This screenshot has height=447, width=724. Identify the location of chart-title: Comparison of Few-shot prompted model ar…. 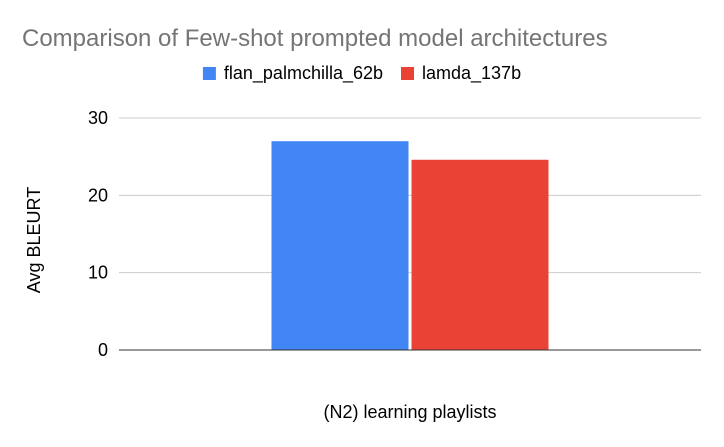
(315, 38).